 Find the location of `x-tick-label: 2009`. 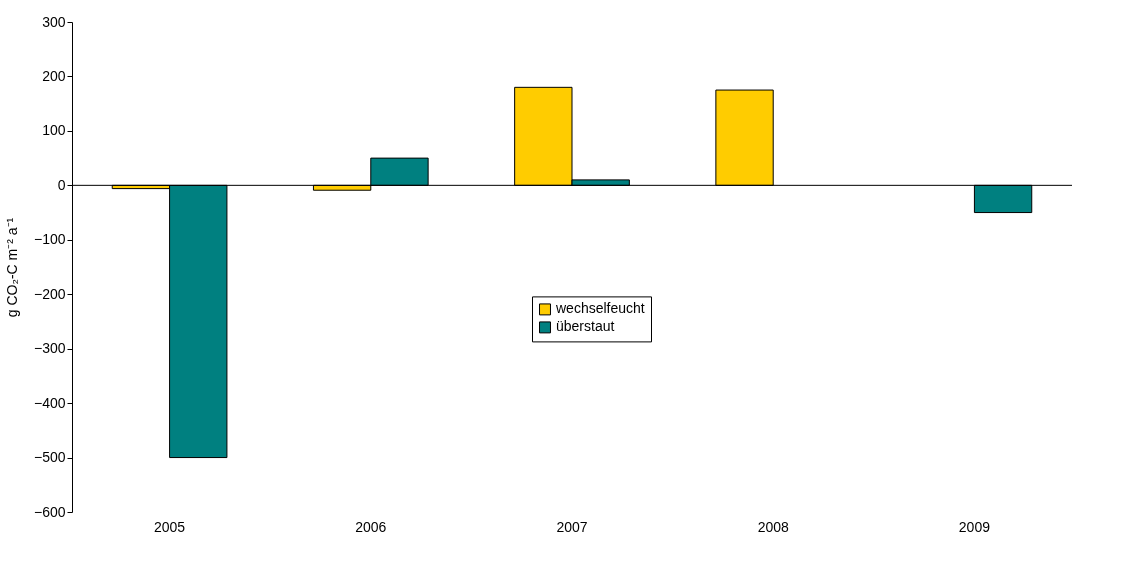

x-tick-label: 2009 is located at coordinates (974, 526).